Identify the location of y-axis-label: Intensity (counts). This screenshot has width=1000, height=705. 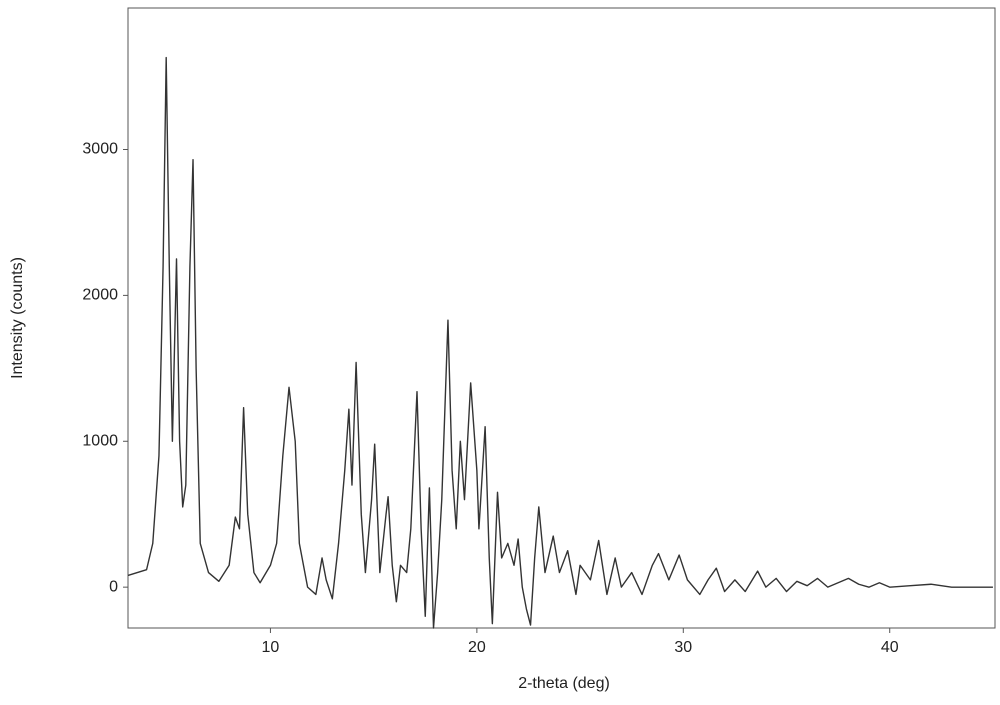
(17, 318).